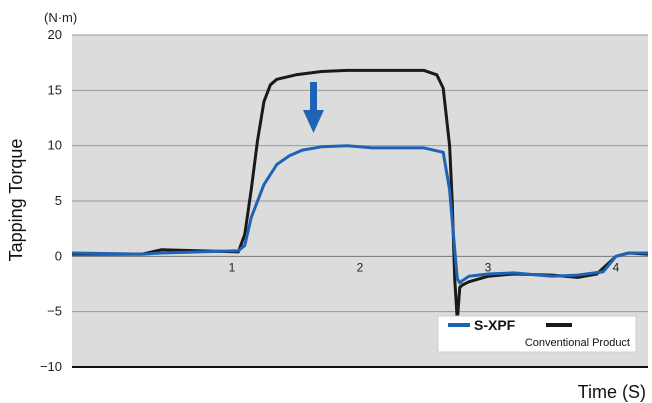  Describe the element at coordinates (60, 17) in the screenshot. I see `y-unit-label: (N·m)` at that location.